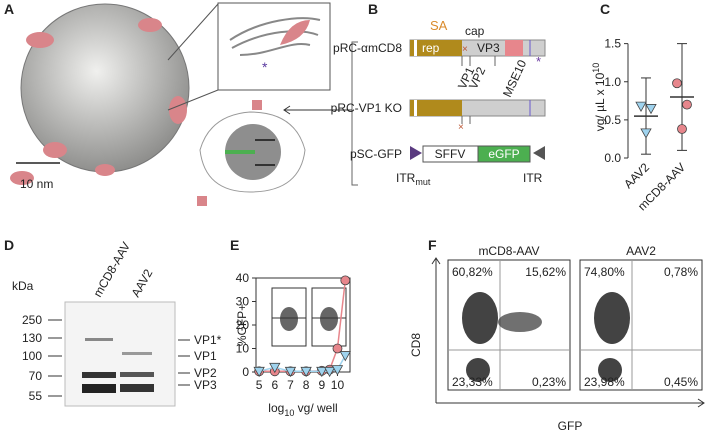 The height and width of the screenshot is (445, 711). What do you see at coordinates (32, 338) in the screenshot?
I see `marker-label: 130` at bounding box center [32, 338].